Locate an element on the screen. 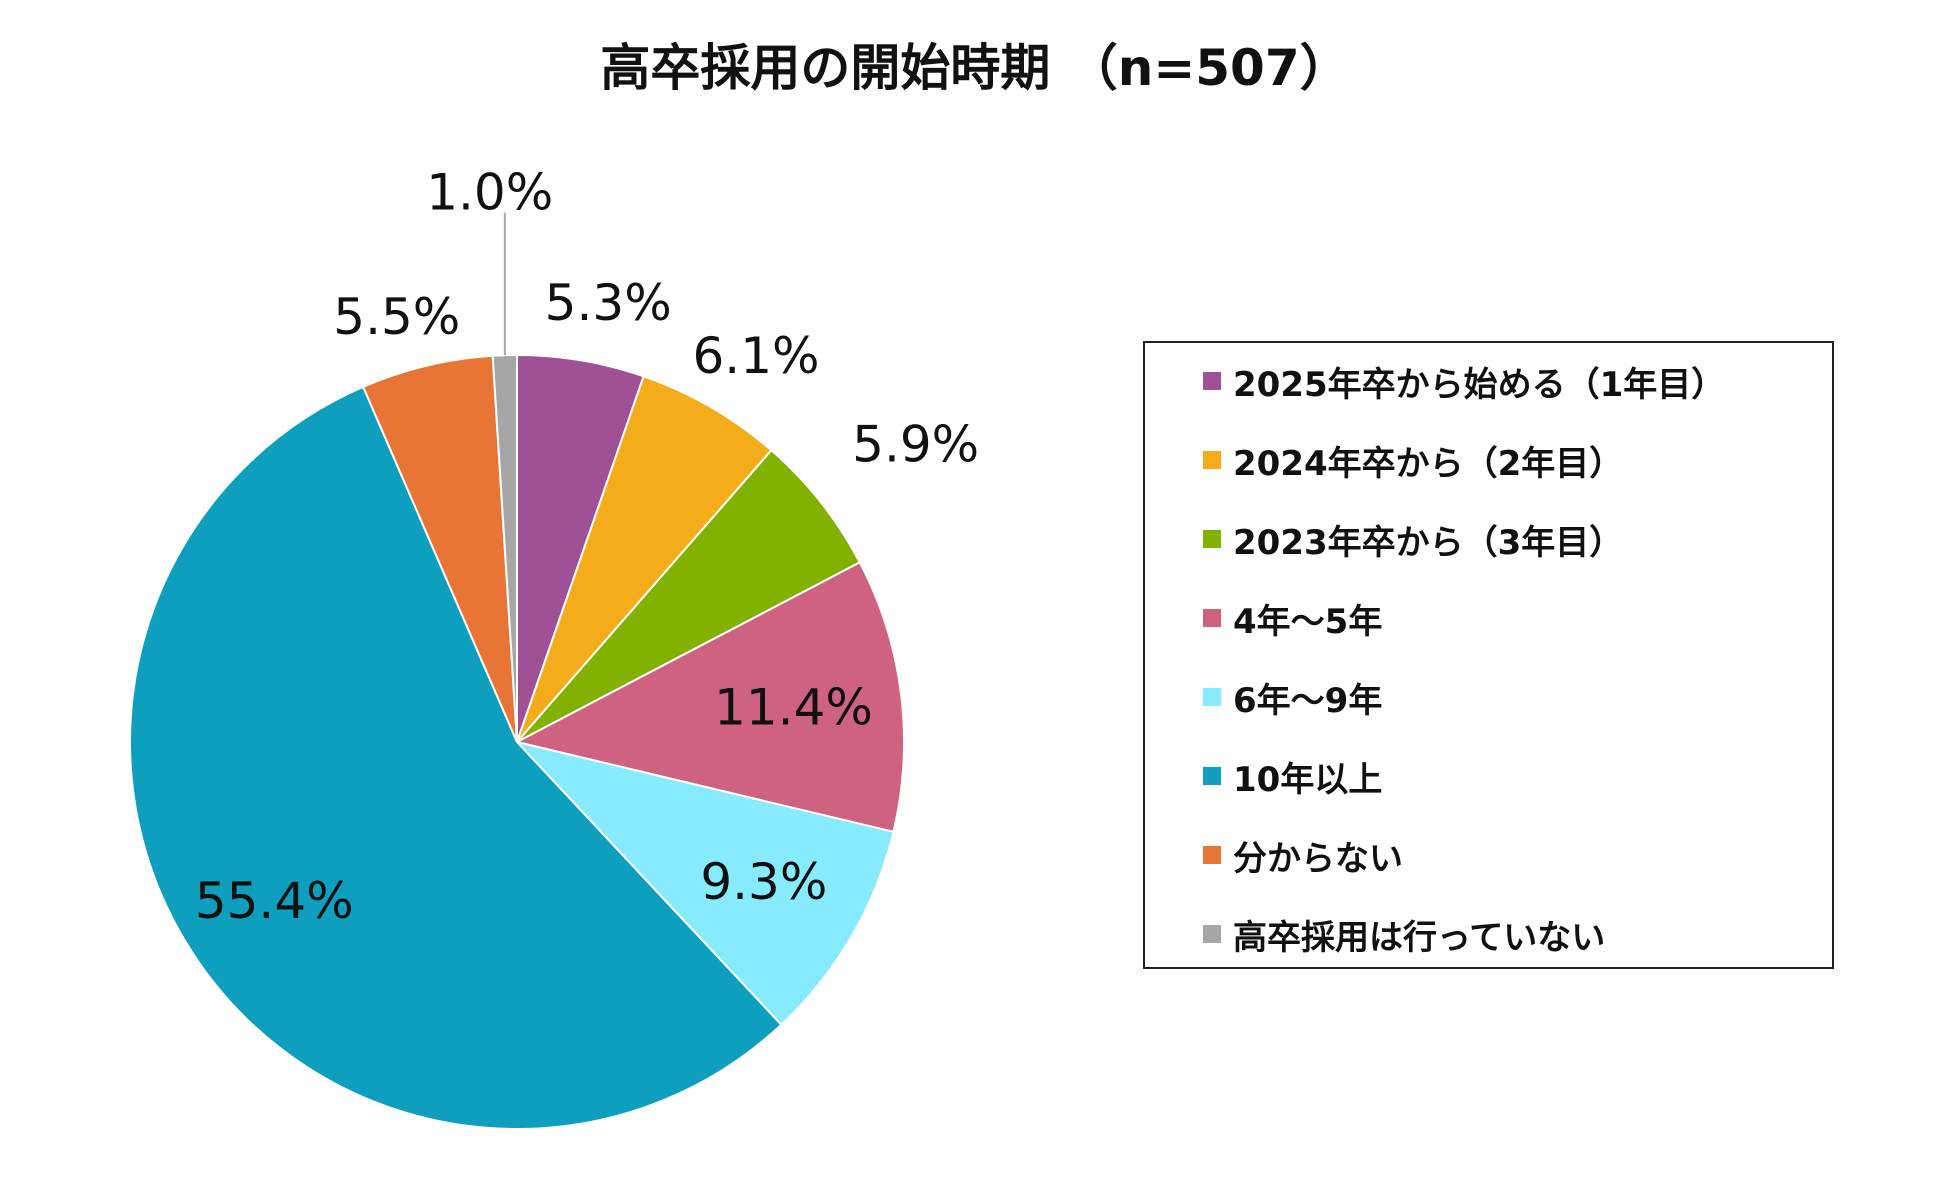  legend-label: 分からない is located at coordinates (1318, 858).